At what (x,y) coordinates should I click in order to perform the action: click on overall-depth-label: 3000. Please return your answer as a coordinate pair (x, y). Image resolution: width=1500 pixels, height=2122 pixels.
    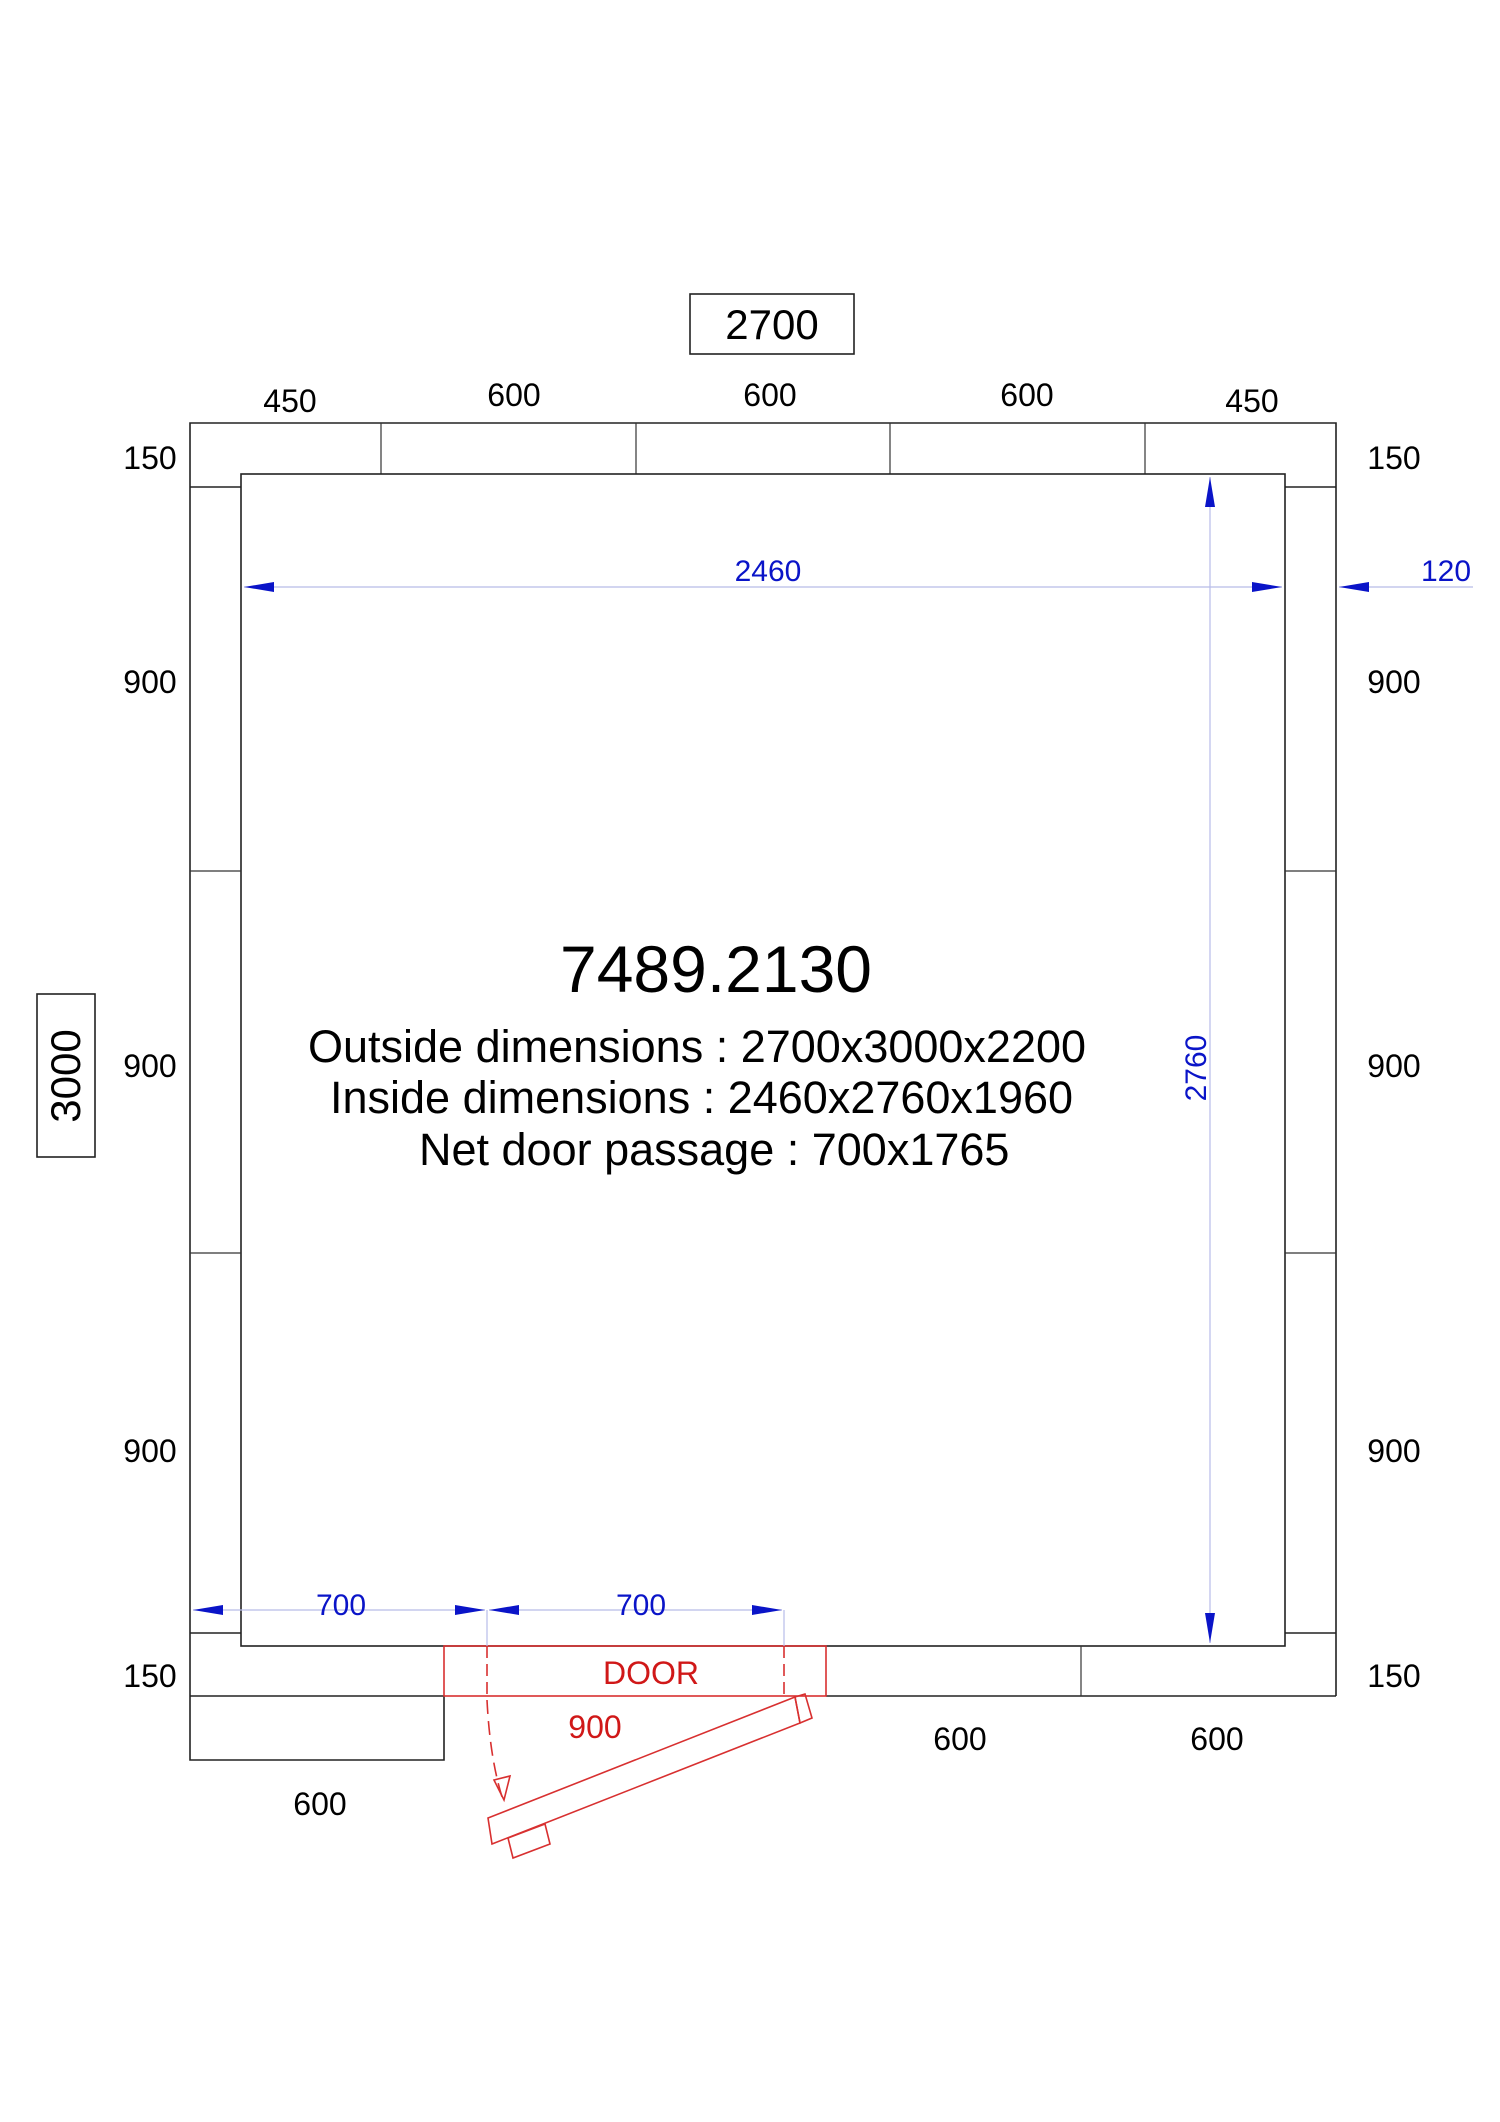
    Looking at the image, I should click on (65, 1075).